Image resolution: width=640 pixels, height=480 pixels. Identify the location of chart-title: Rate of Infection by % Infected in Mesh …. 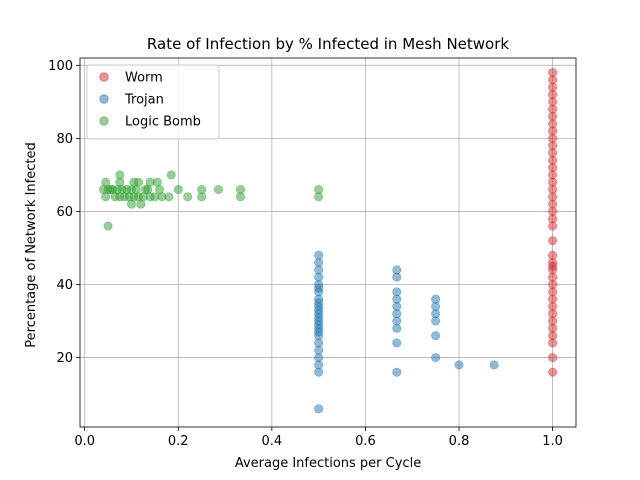
(328, 44).